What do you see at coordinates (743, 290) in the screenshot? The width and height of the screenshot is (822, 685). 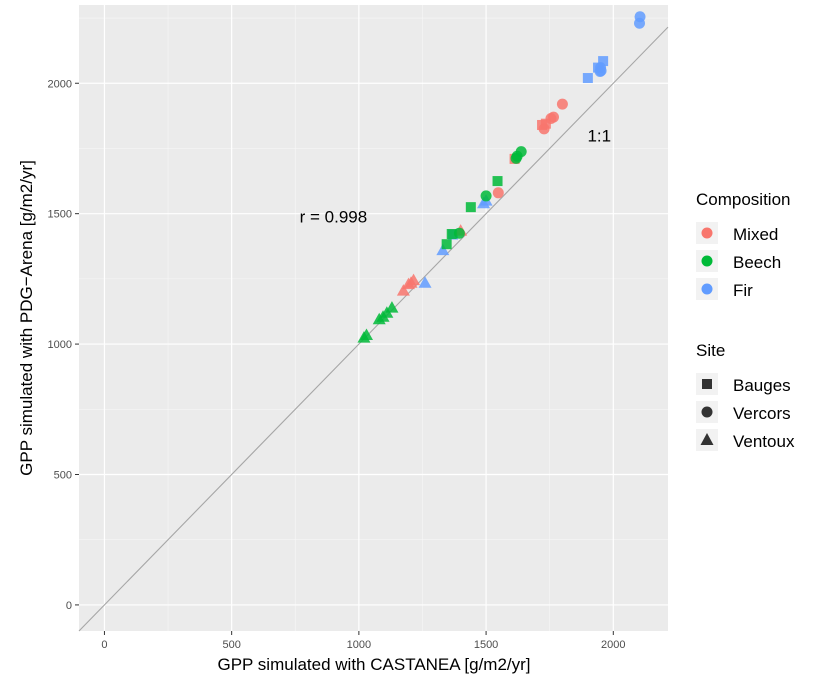 I see `legend-label-fir: Fir` at bounding box center [743, 290].